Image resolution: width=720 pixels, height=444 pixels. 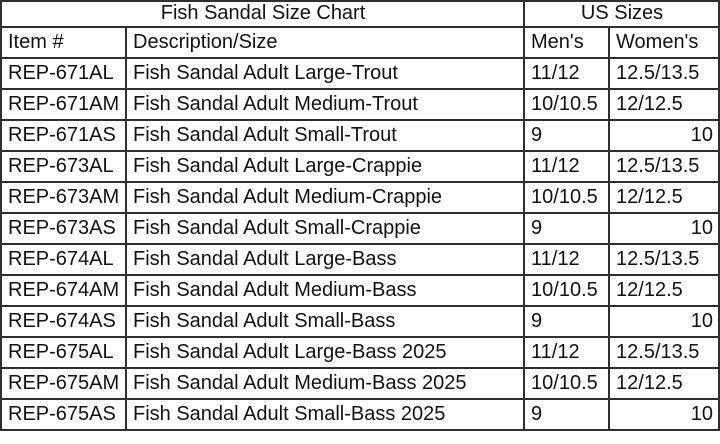 What do you see at coordinates (63, 42) in the screenshot?
I see `column-header-item: Item #` at bounding box center [63, 42].